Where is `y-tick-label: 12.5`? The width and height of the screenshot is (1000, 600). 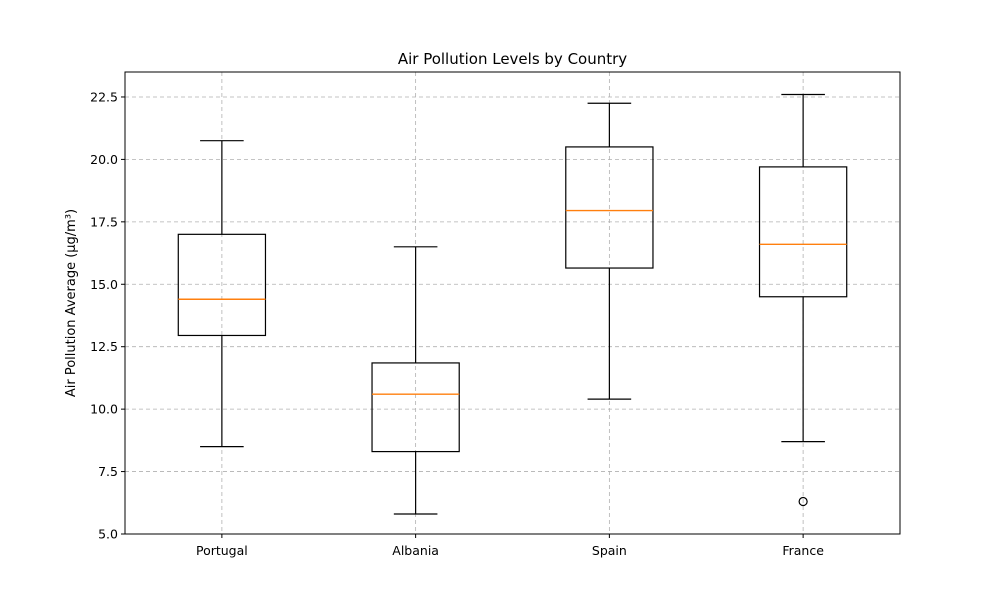
y-tick-label: 12.5 is located at coordinates (104, 346).